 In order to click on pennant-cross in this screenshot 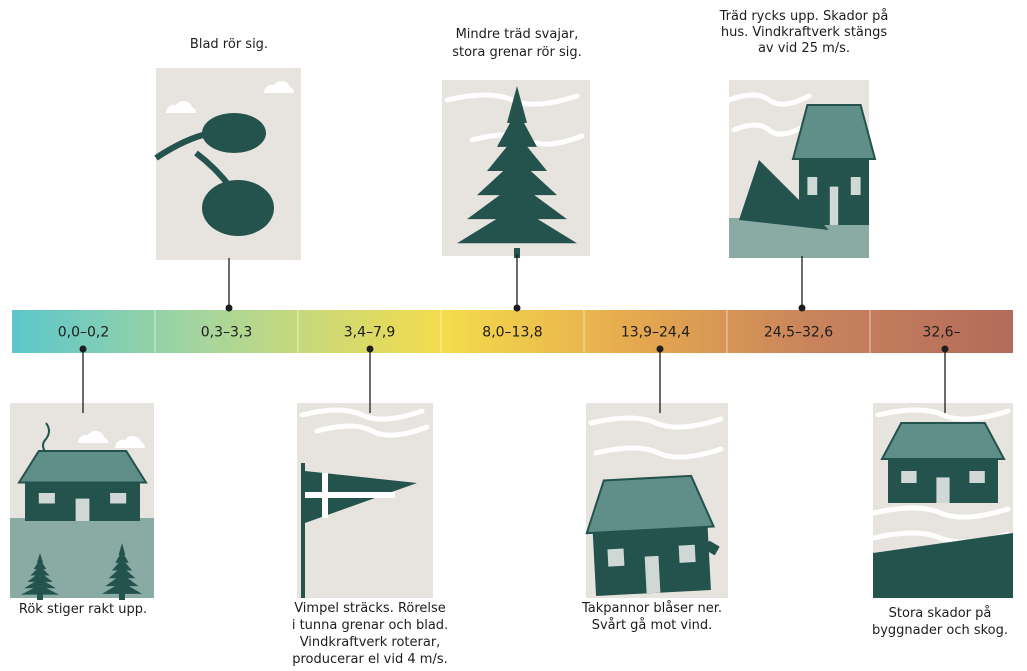, I will do `click(350, 495)`.